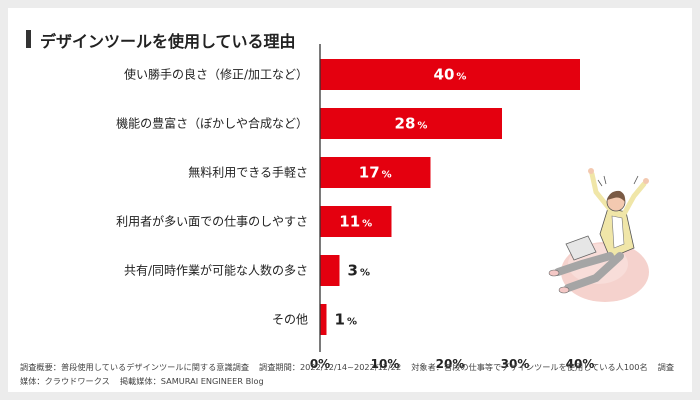 The image size is (700, 400). What do you see at coordinates (580, 364) in the screenshot?
I see `x-tick-label: 40%` at bounding box center [580, 364].